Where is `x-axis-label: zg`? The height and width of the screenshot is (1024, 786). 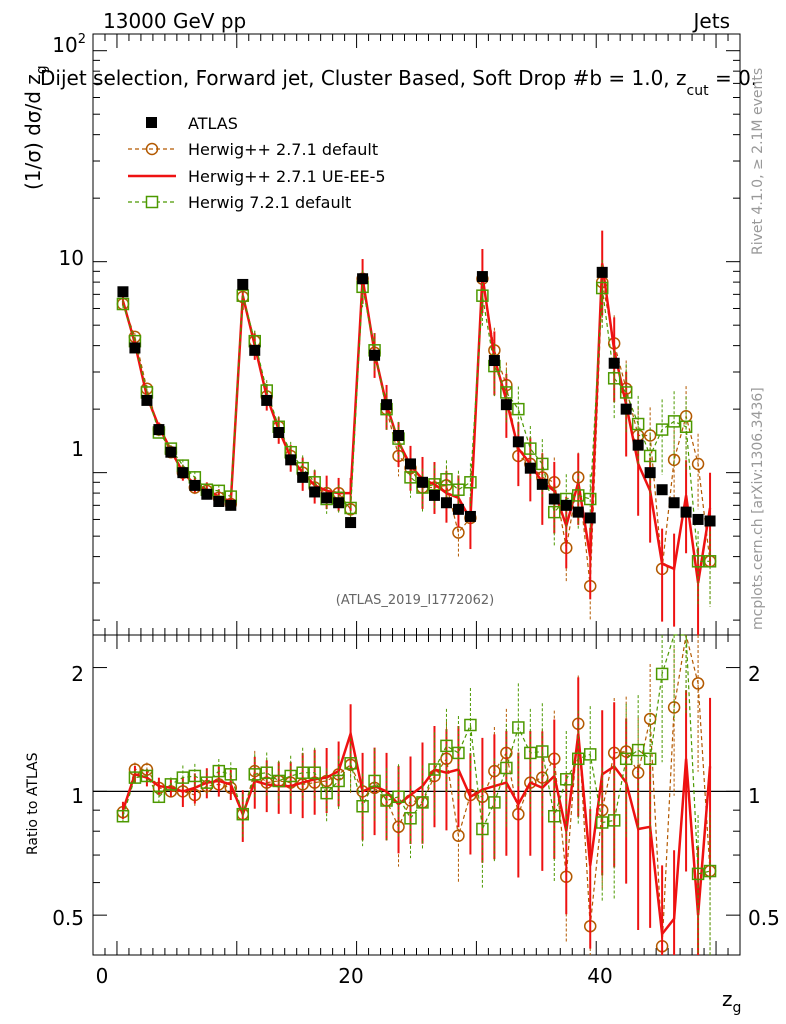
x-axis-label: zg is located at coordinates (731, 1001).